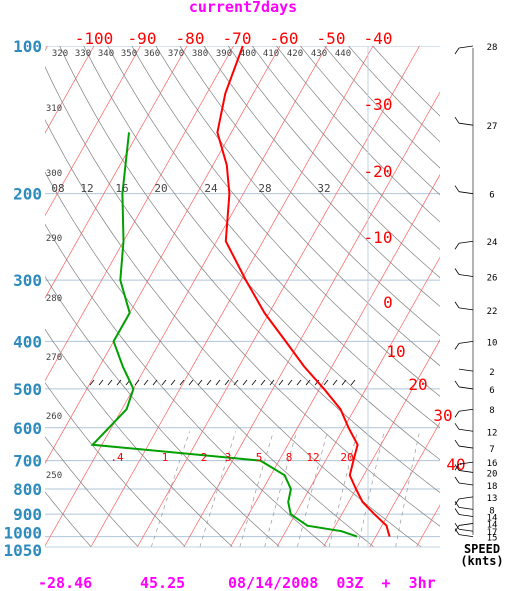 Image resolution: width=506 pixels, height=591 pixels. Describe the element at coordinates (491, 373) in the screenshot. I see `wind-speed-label: 2` at that location.